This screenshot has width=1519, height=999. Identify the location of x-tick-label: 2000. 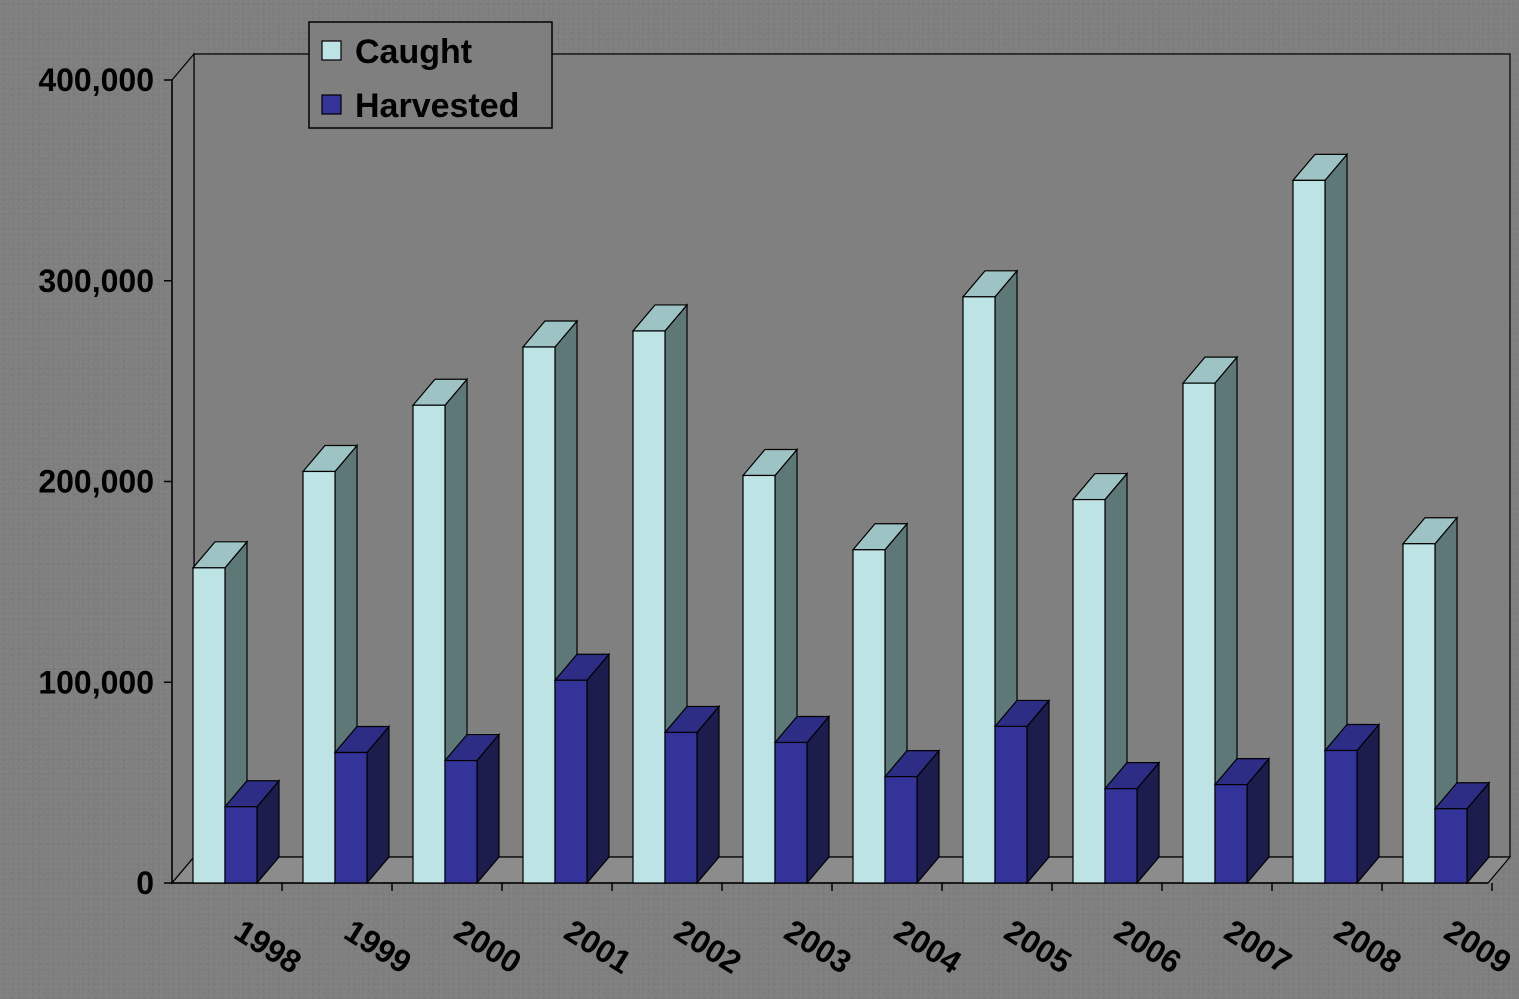
(487, 946).